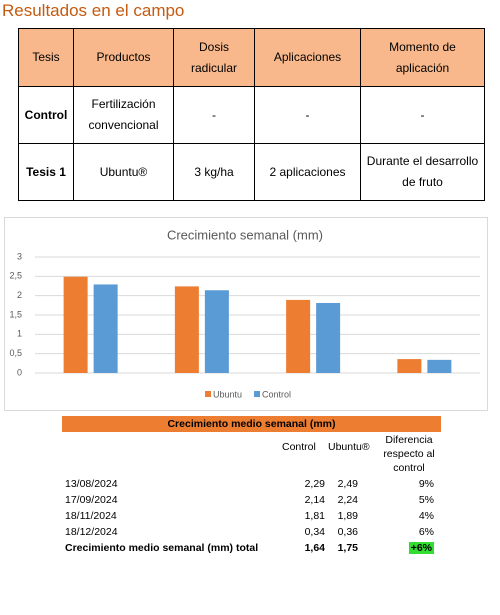 The image size is (500, 615). I want to click on cell: 2,49, so click(347, 484).